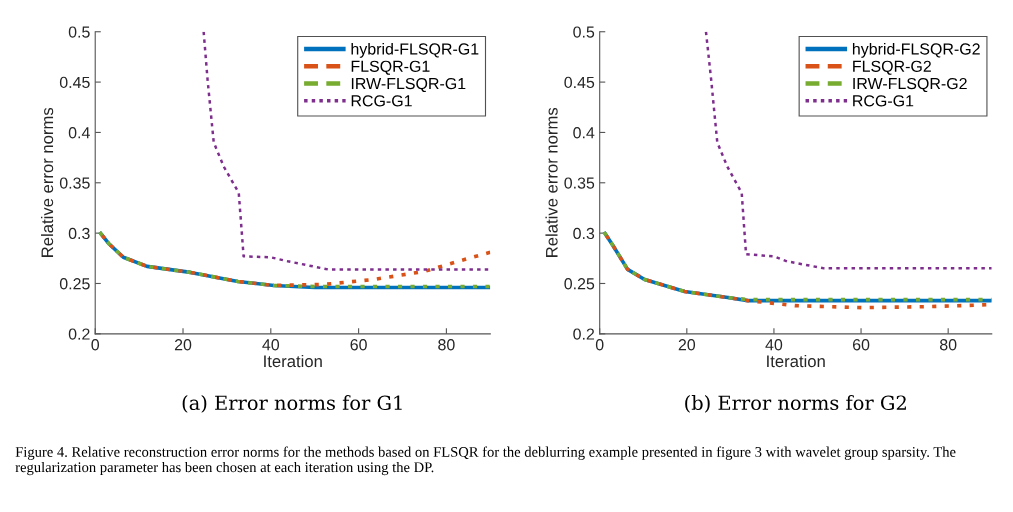  What do you see at coordinates (408, 85) in the screenshot?
I see `legend-label: IRW-FLSQR-G1` at bounding box center [408, 85].